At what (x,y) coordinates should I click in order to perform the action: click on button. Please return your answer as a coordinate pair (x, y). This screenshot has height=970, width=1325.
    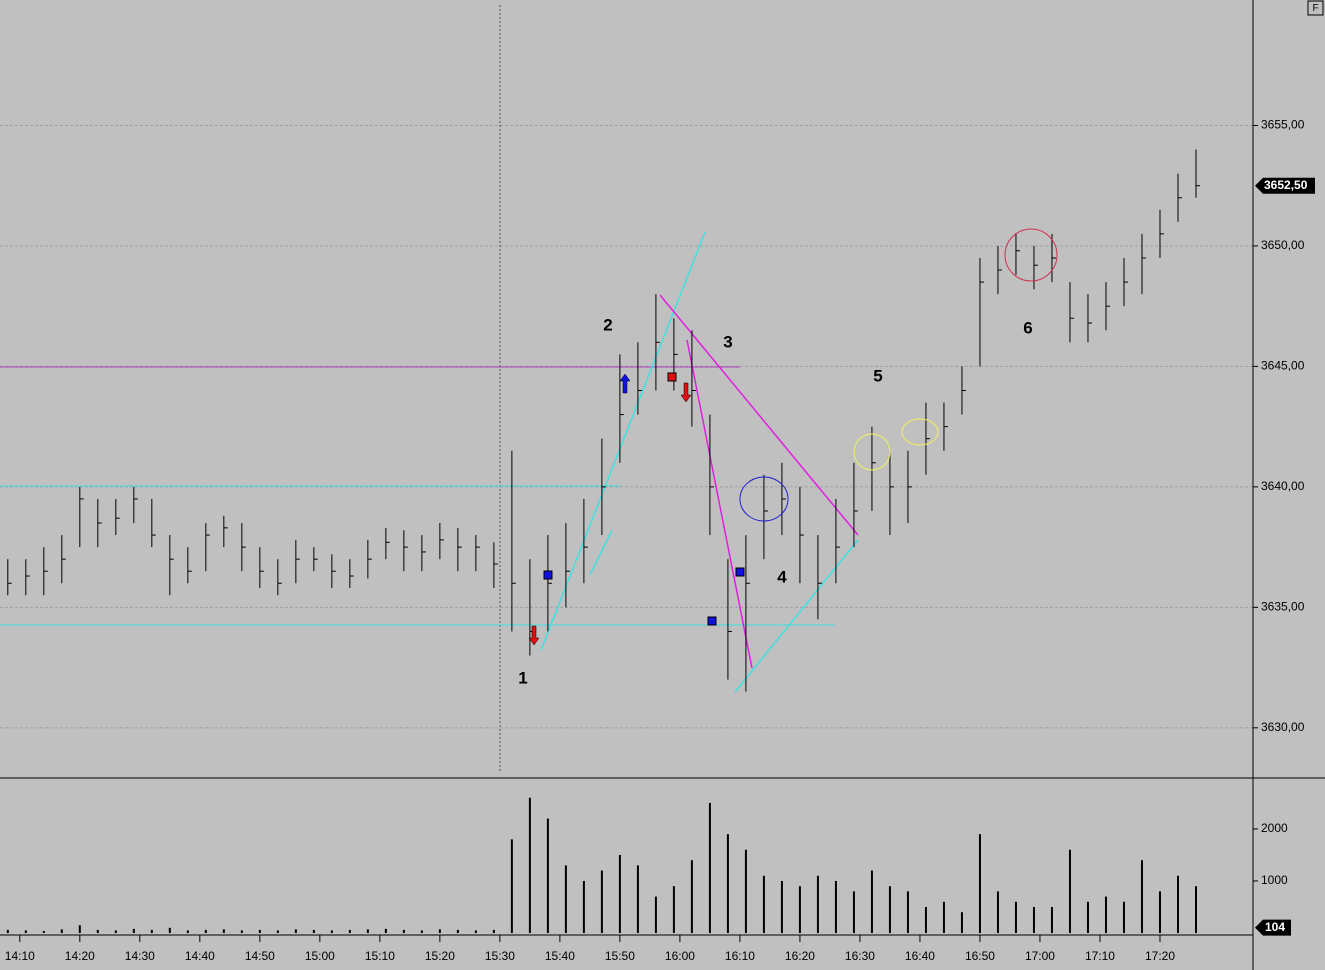
    Looking at the image, I should click on (1315, 8).